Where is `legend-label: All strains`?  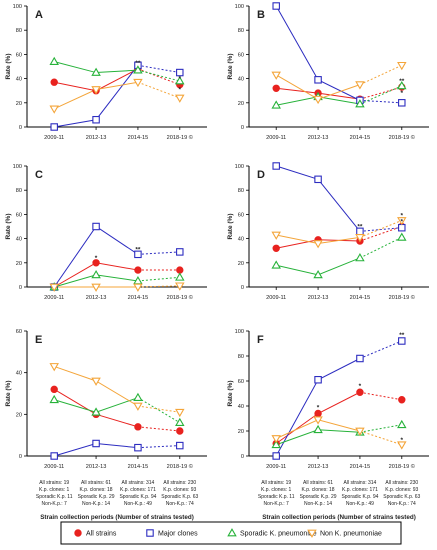
legend-label: All strains is located at coordinates (101, 534).